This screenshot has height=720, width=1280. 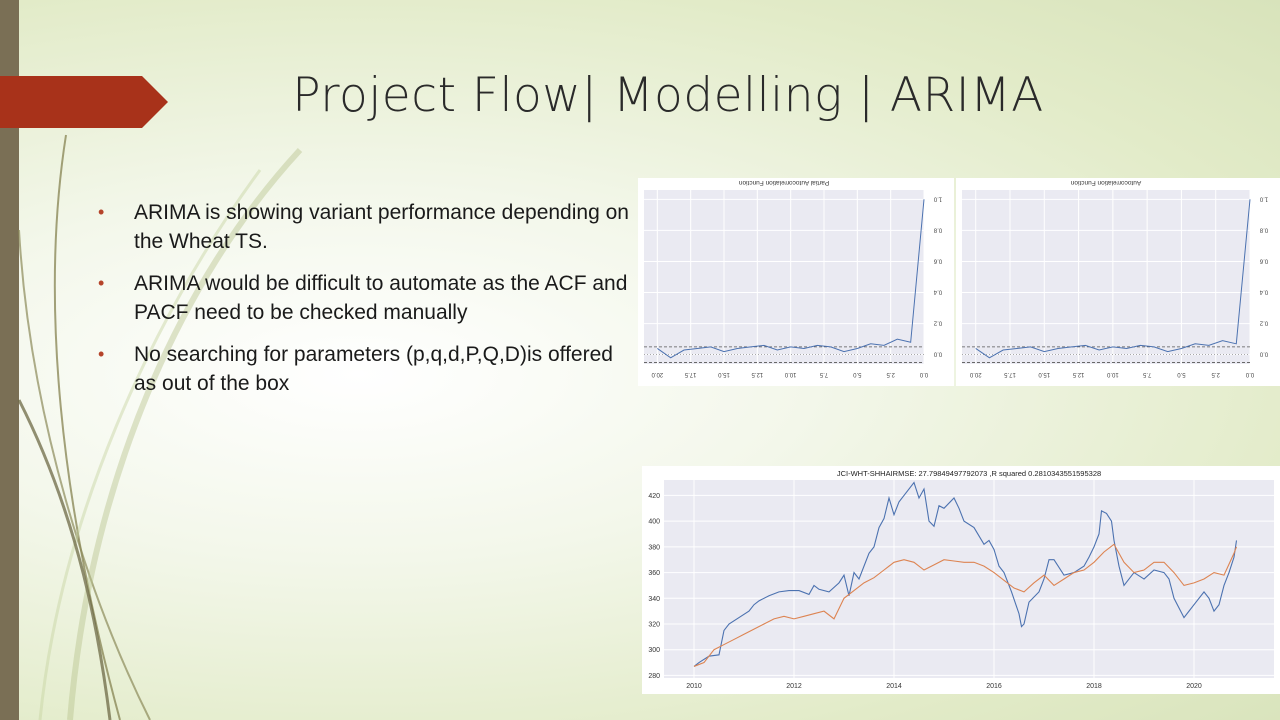 What do you see at coordinates (654, 547) in the screenshot?
I see `y-tick-label: 380` at bounding box center [654, 547].